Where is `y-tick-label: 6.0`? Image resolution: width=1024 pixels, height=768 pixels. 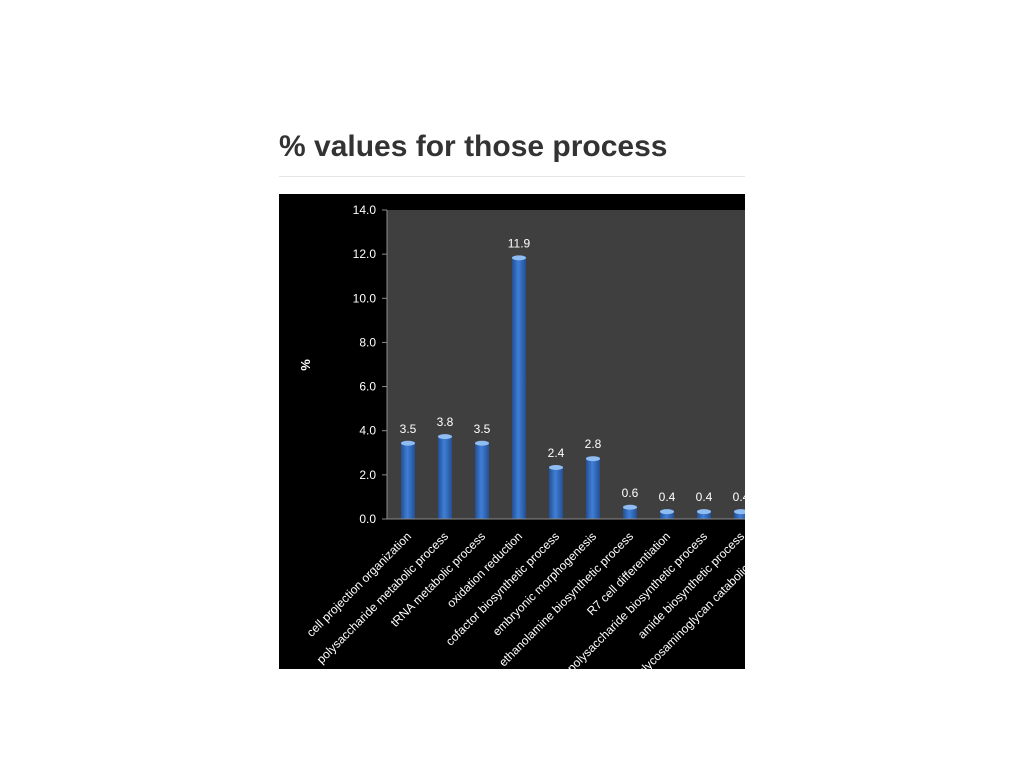 y-tick-label: 6.0 is located at coordinates (367, 387).